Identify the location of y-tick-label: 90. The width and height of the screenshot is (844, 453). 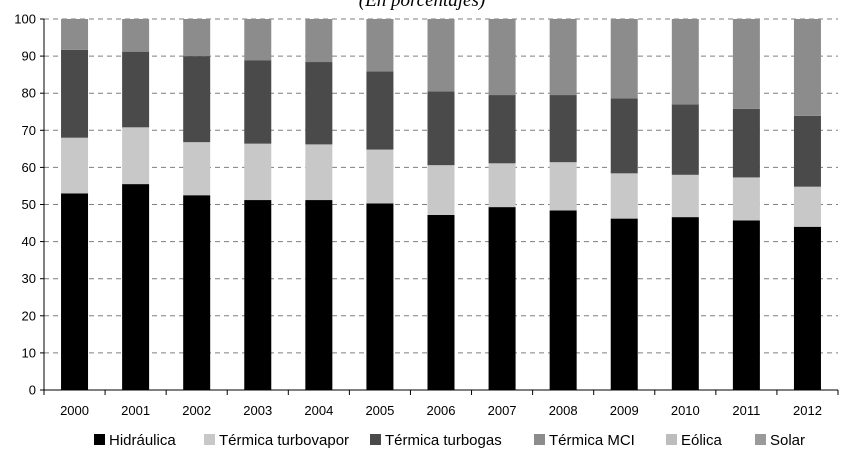
(29, 56).